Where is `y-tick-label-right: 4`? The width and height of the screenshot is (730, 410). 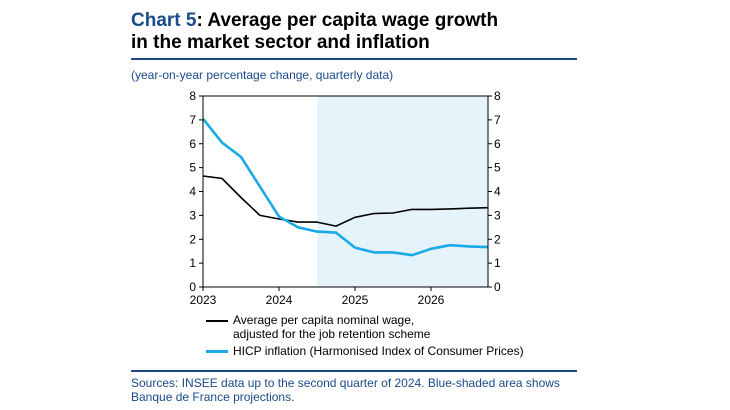
y-tick-label-right: 4 is located at coordinates (497, 192).